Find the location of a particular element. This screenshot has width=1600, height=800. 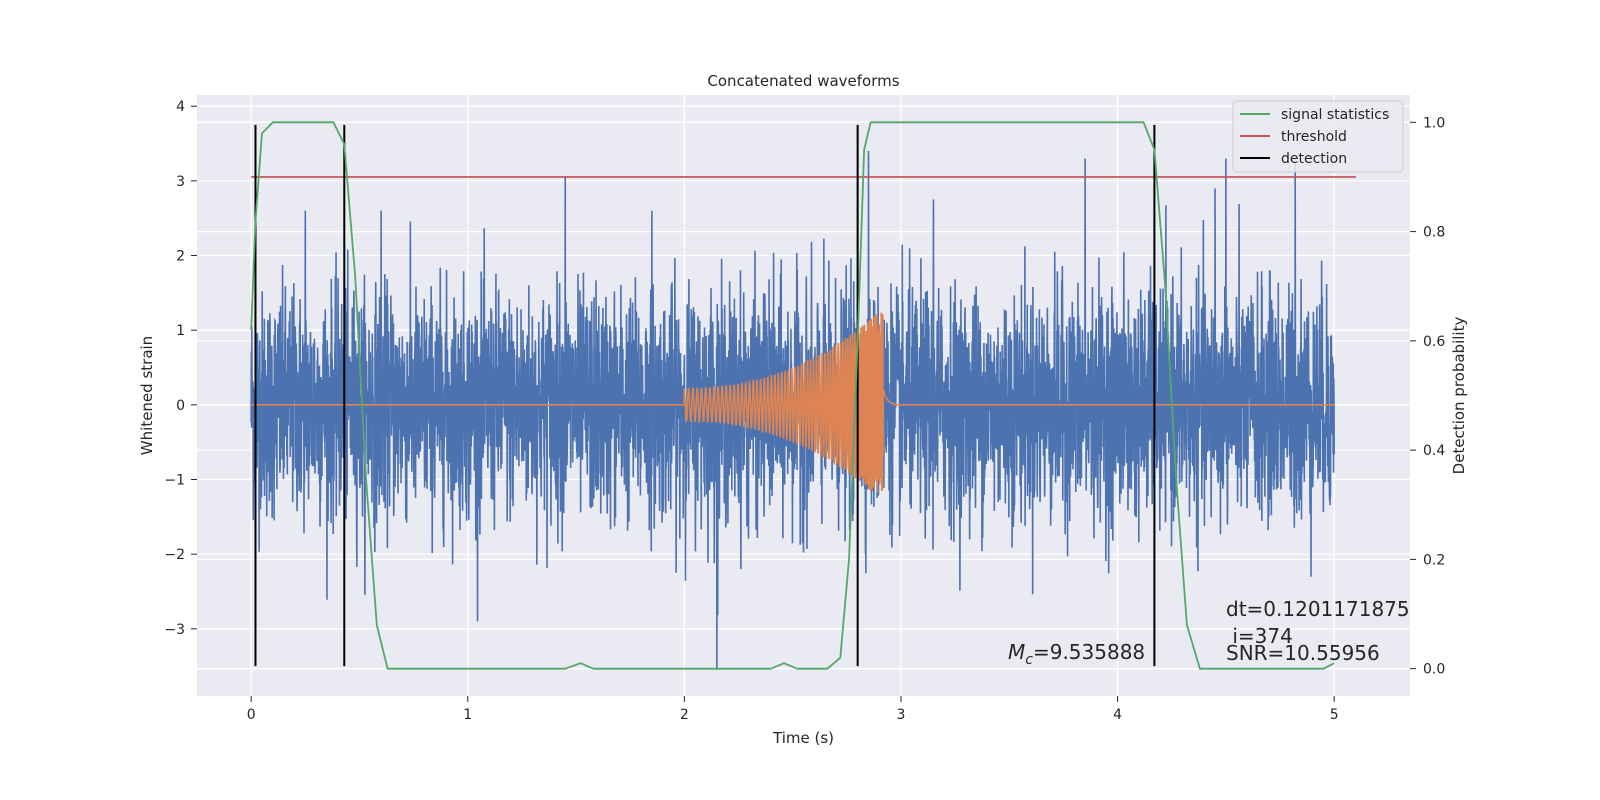

legend: signal statistics threshold detection is located at coordinates (1318, 136).